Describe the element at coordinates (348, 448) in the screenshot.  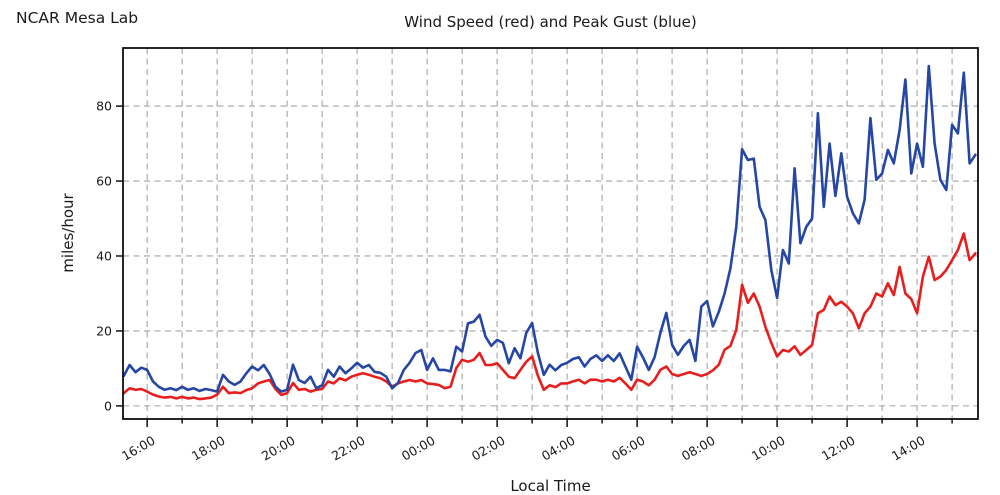
I see `x-tick-label: 22:00` at that location.